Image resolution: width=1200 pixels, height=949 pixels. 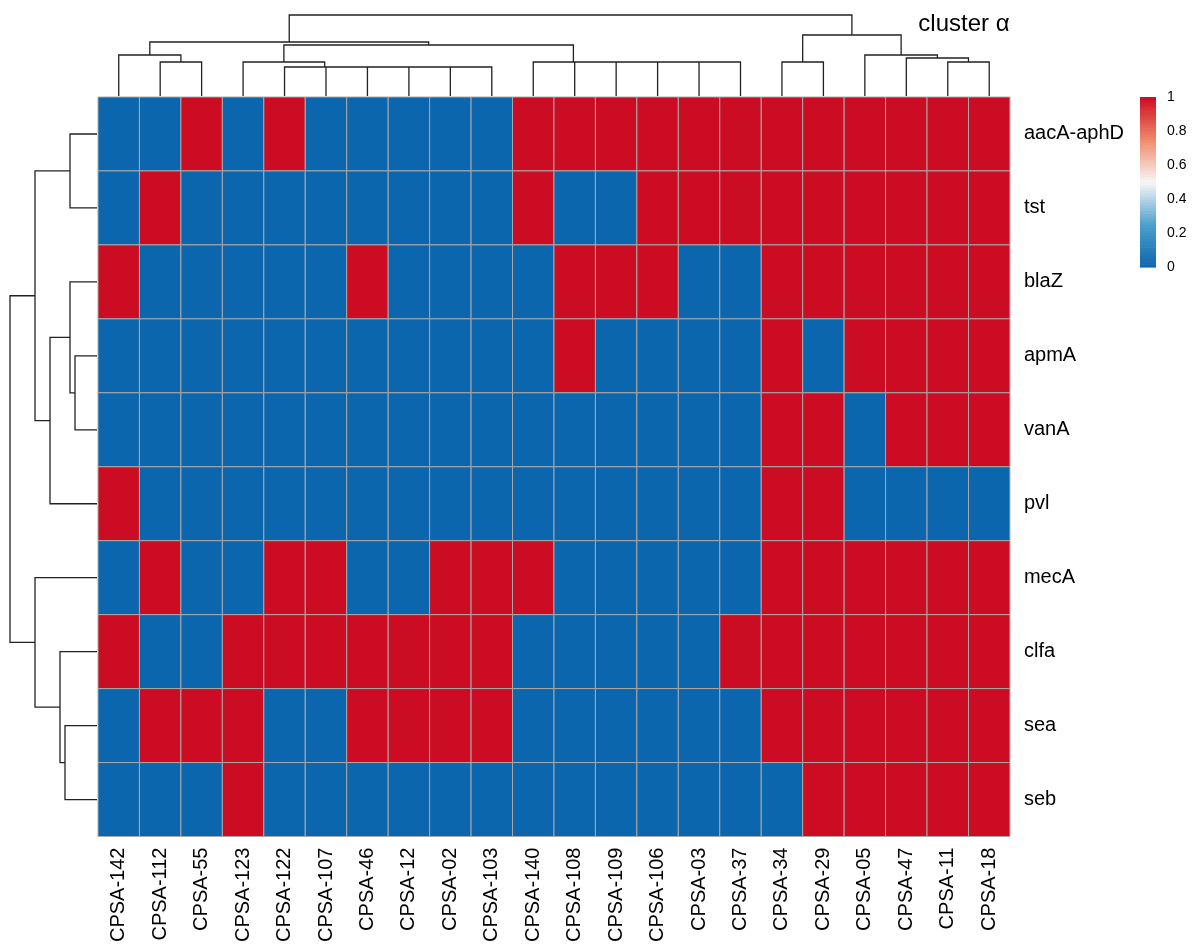 I want to click on text: cluster α, so click(x=964, y=22).